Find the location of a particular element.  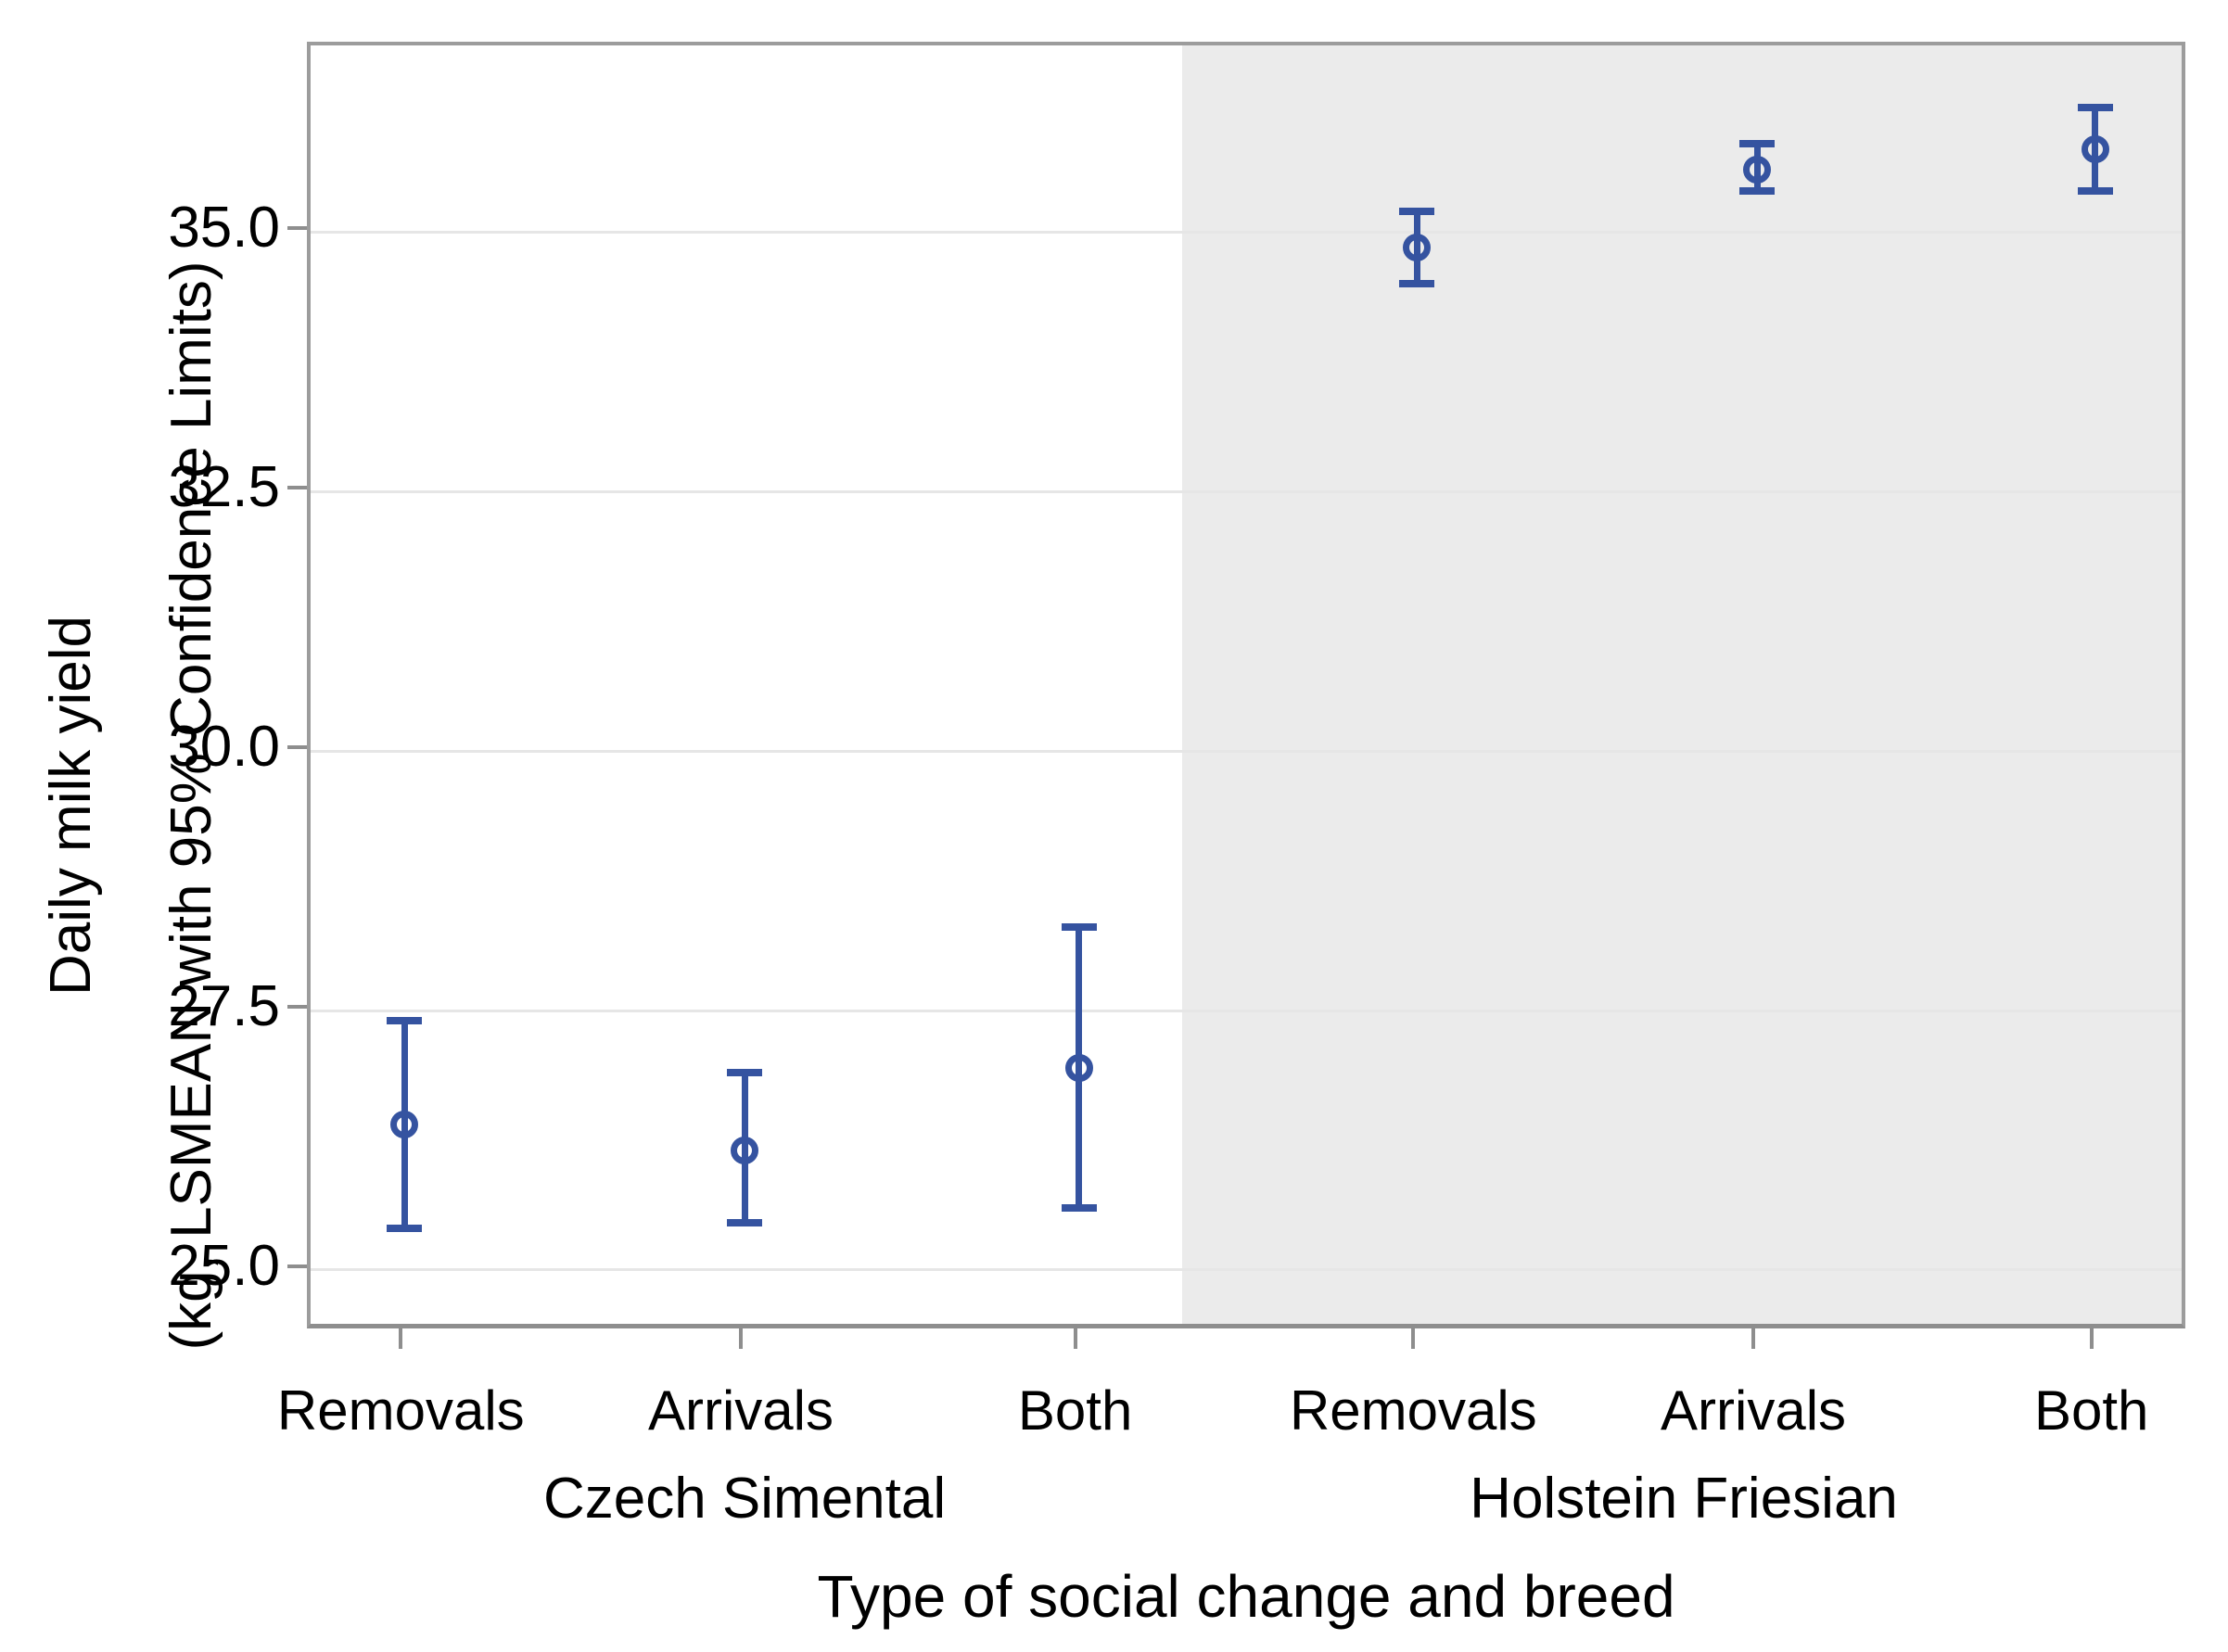

y-tick-label: 30.0 is located at coordinates (224, 748).